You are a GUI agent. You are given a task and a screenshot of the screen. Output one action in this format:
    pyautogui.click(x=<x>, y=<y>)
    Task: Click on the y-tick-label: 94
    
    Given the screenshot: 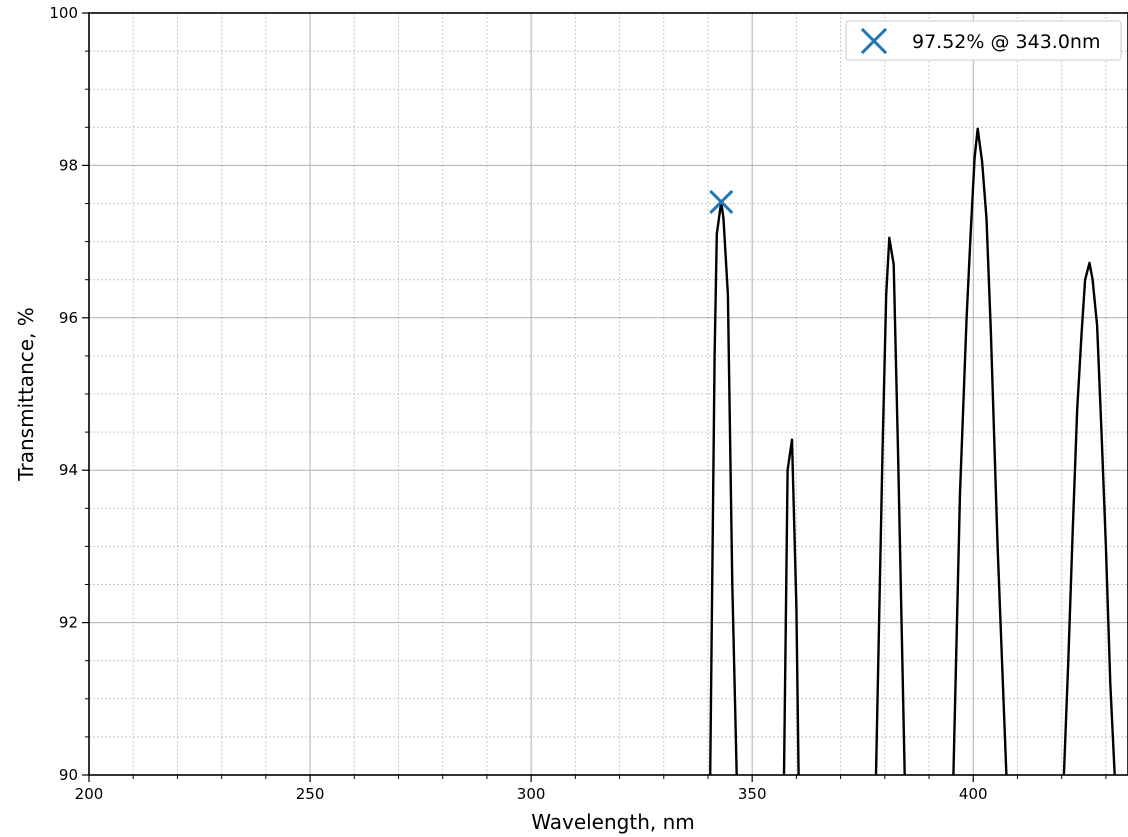 What is the action you would take?
    pyautogui.click(x=68, y=470)
    